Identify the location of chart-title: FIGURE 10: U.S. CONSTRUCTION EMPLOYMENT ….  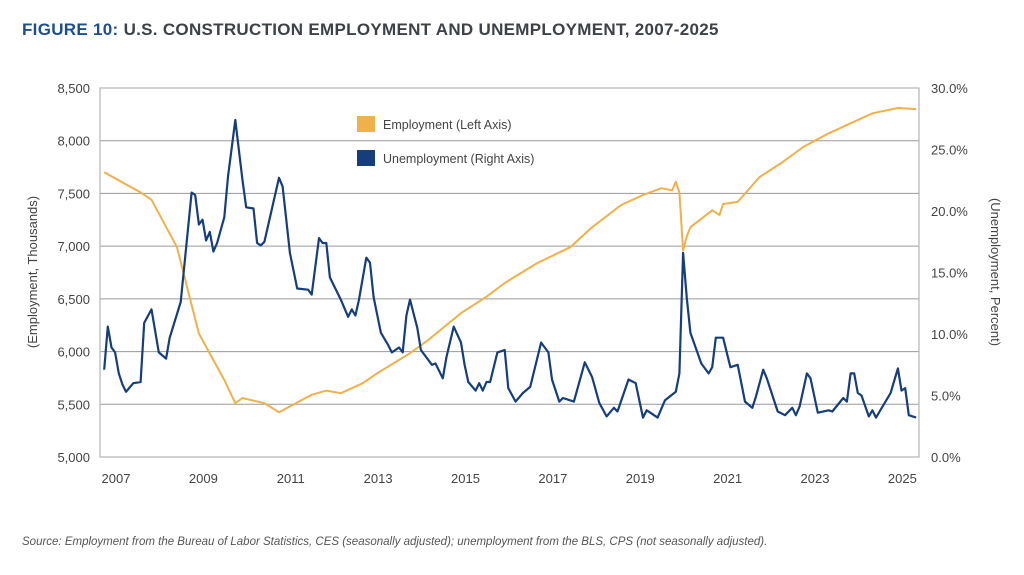
(370, 30).